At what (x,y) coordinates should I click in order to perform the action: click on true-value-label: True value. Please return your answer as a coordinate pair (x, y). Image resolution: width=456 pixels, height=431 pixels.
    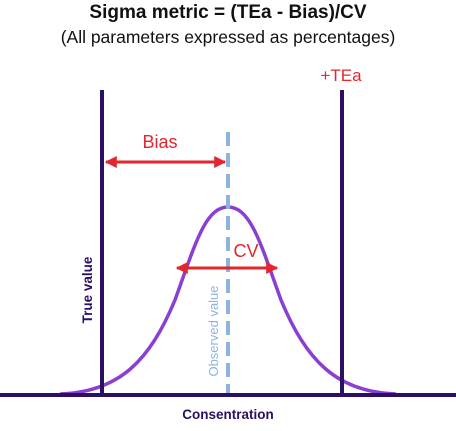
    Looking at the image, I should click on (87, 289).